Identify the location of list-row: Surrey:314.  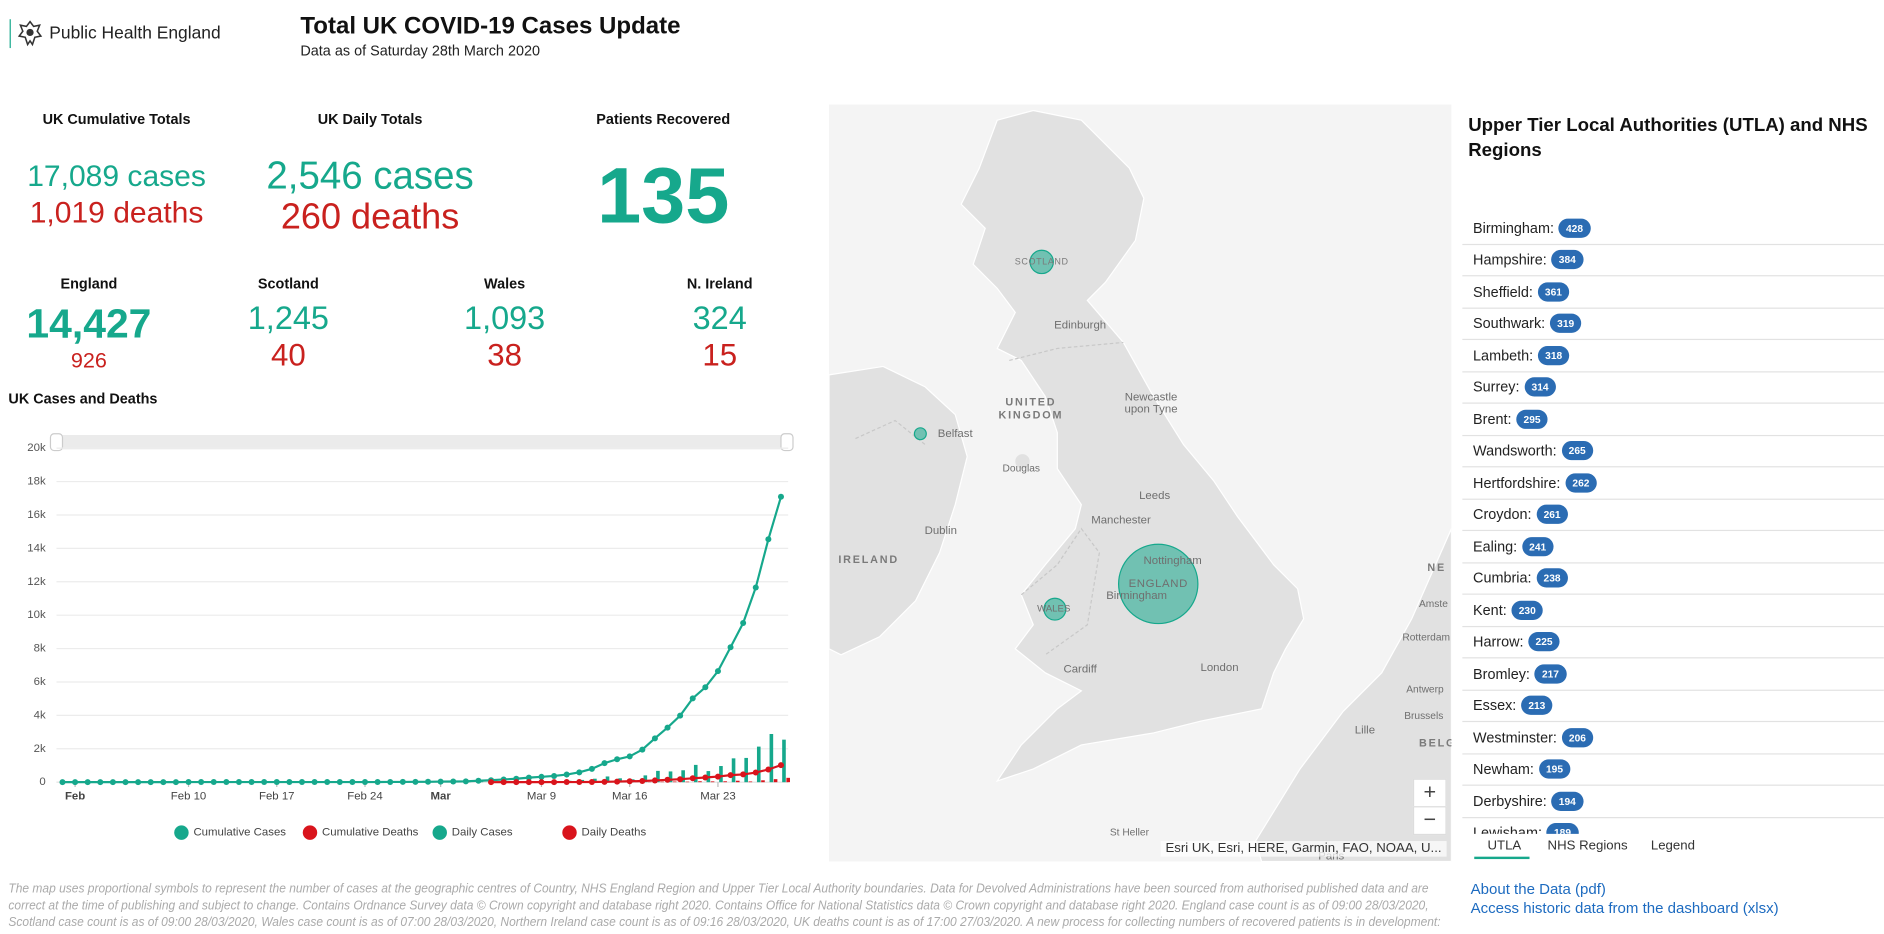
(1673, 388).